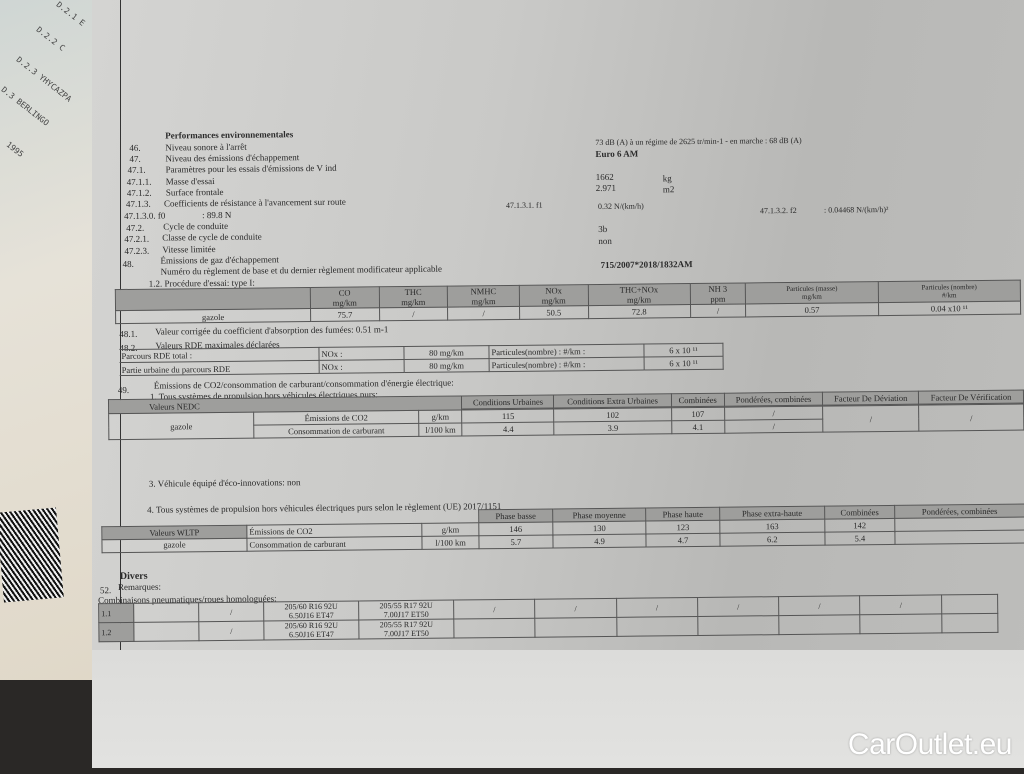 Image resolution: width=1024 pixels, height=774 pixels. What do you see at coordinates (949, 291) in the screenshot?
I see `header-pm-number: Particules (nombre) #/km` at bounding box center [949, 291].